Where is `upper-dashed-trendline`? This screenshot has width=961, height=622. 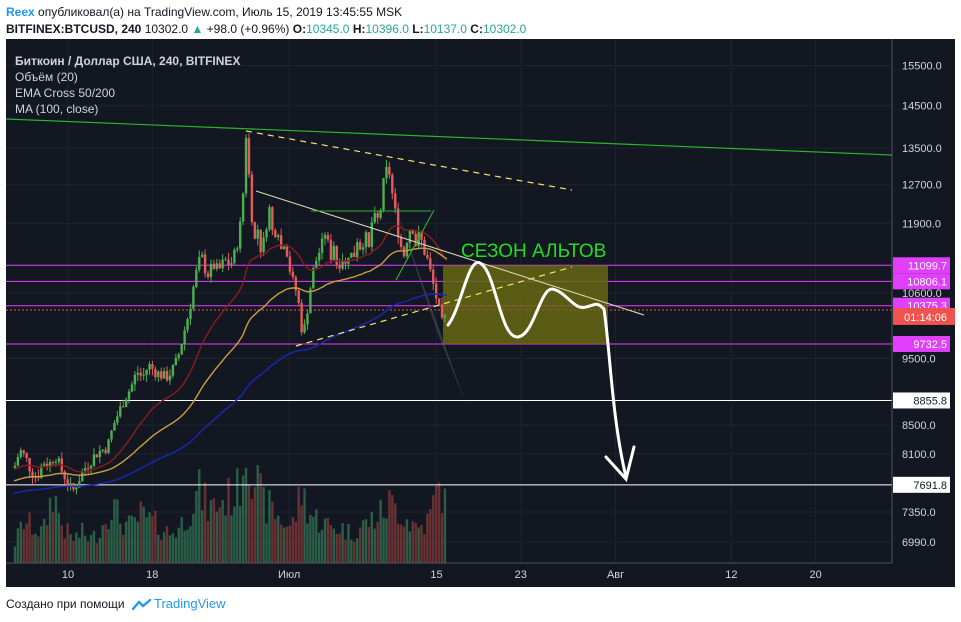
upper-dashed-trendline is located at coordinates (409, 160).